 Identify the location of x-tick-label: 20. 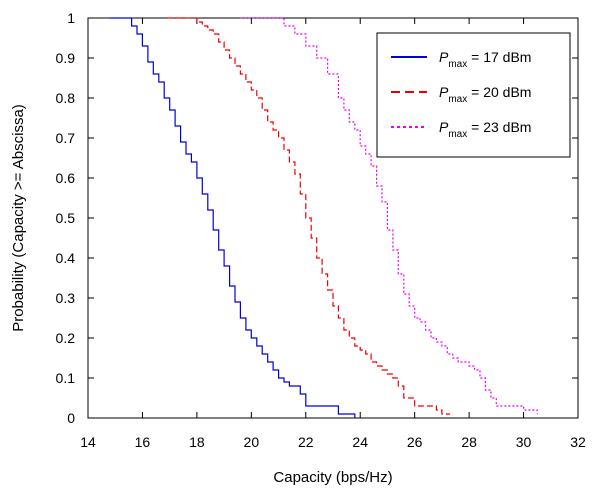
(252, 442).